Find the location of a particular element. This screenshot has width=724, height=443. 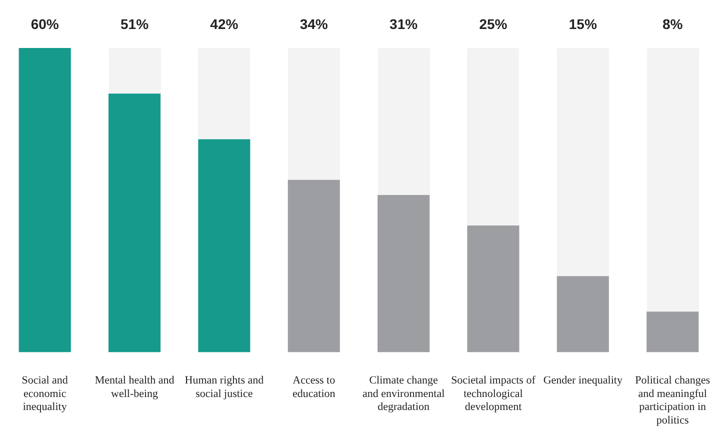

data-label: 15% is located at coordinates (583, 24).